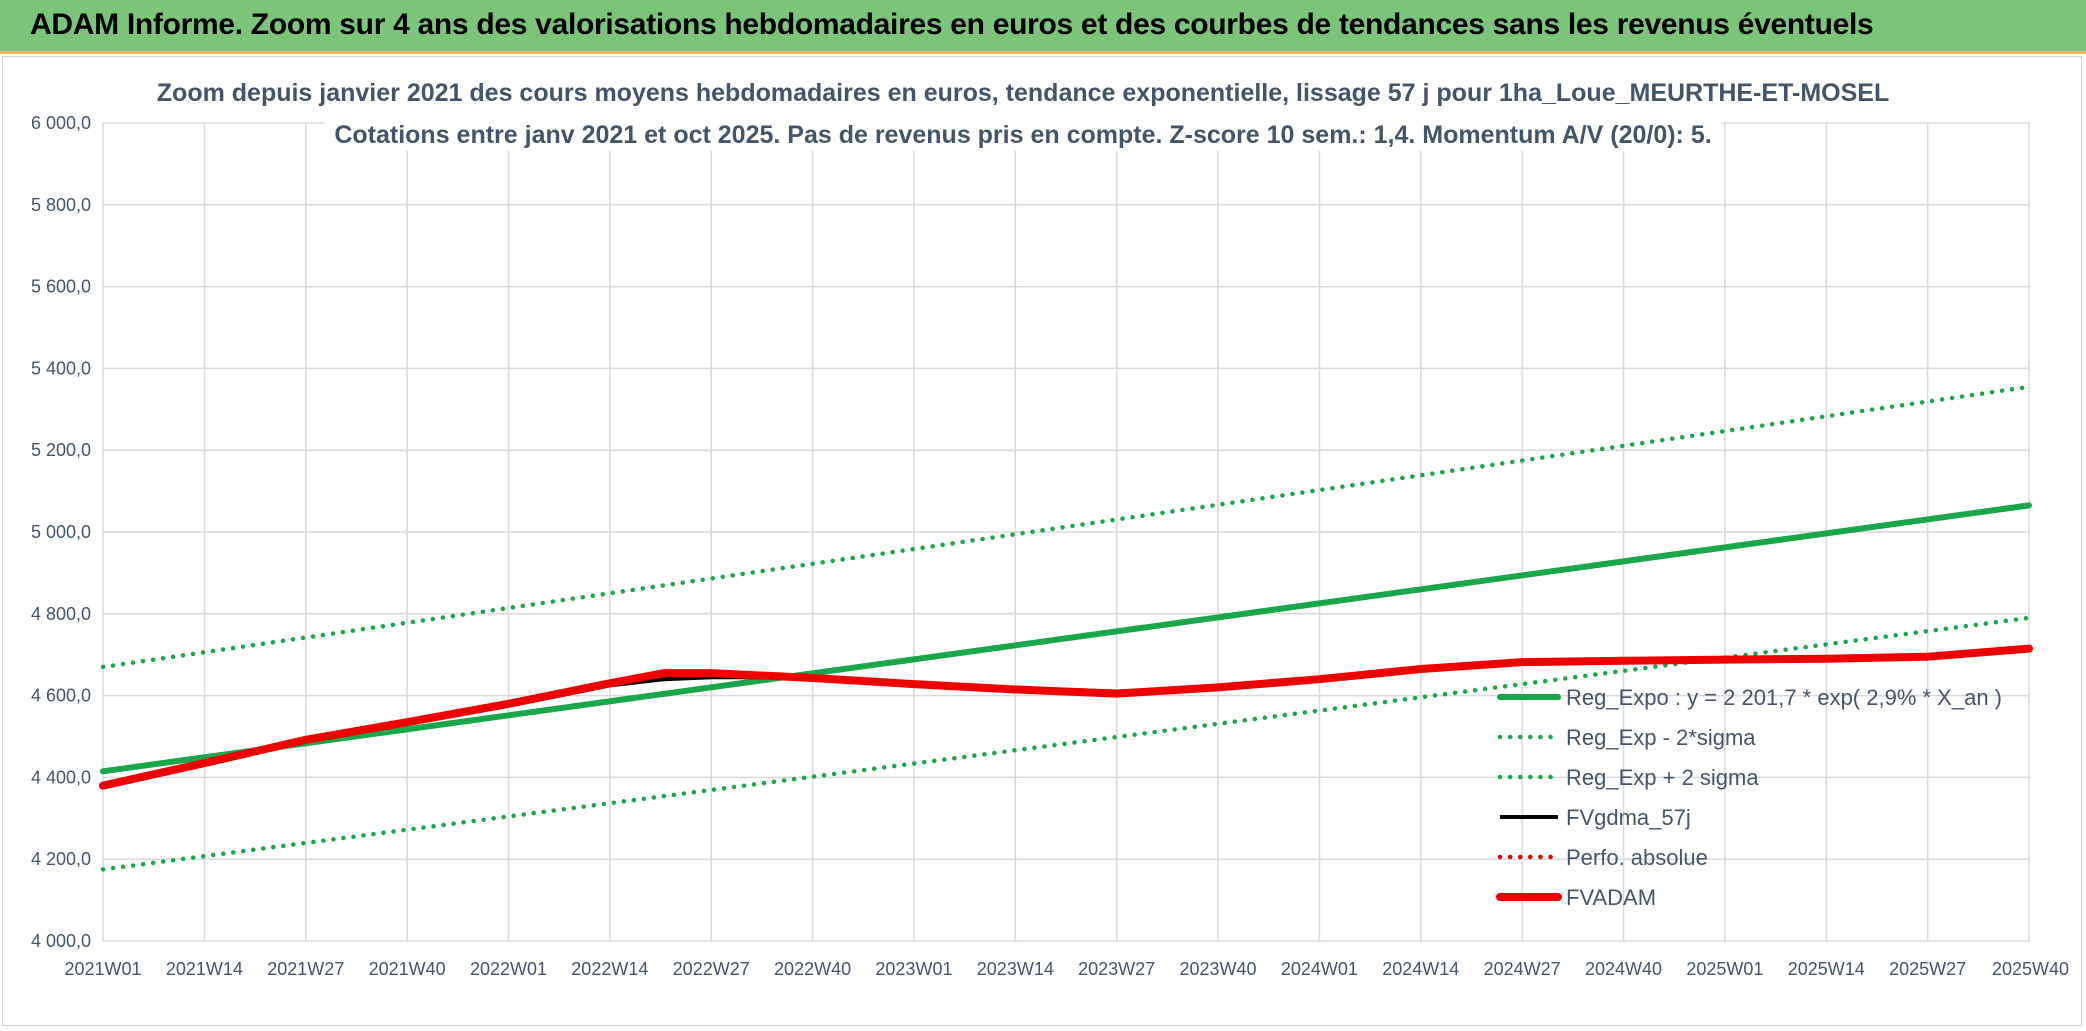 The height and width of the screenshot is (1031, 2086). I want to click on x-tick-label: 2023W40, so click(1218, 969).